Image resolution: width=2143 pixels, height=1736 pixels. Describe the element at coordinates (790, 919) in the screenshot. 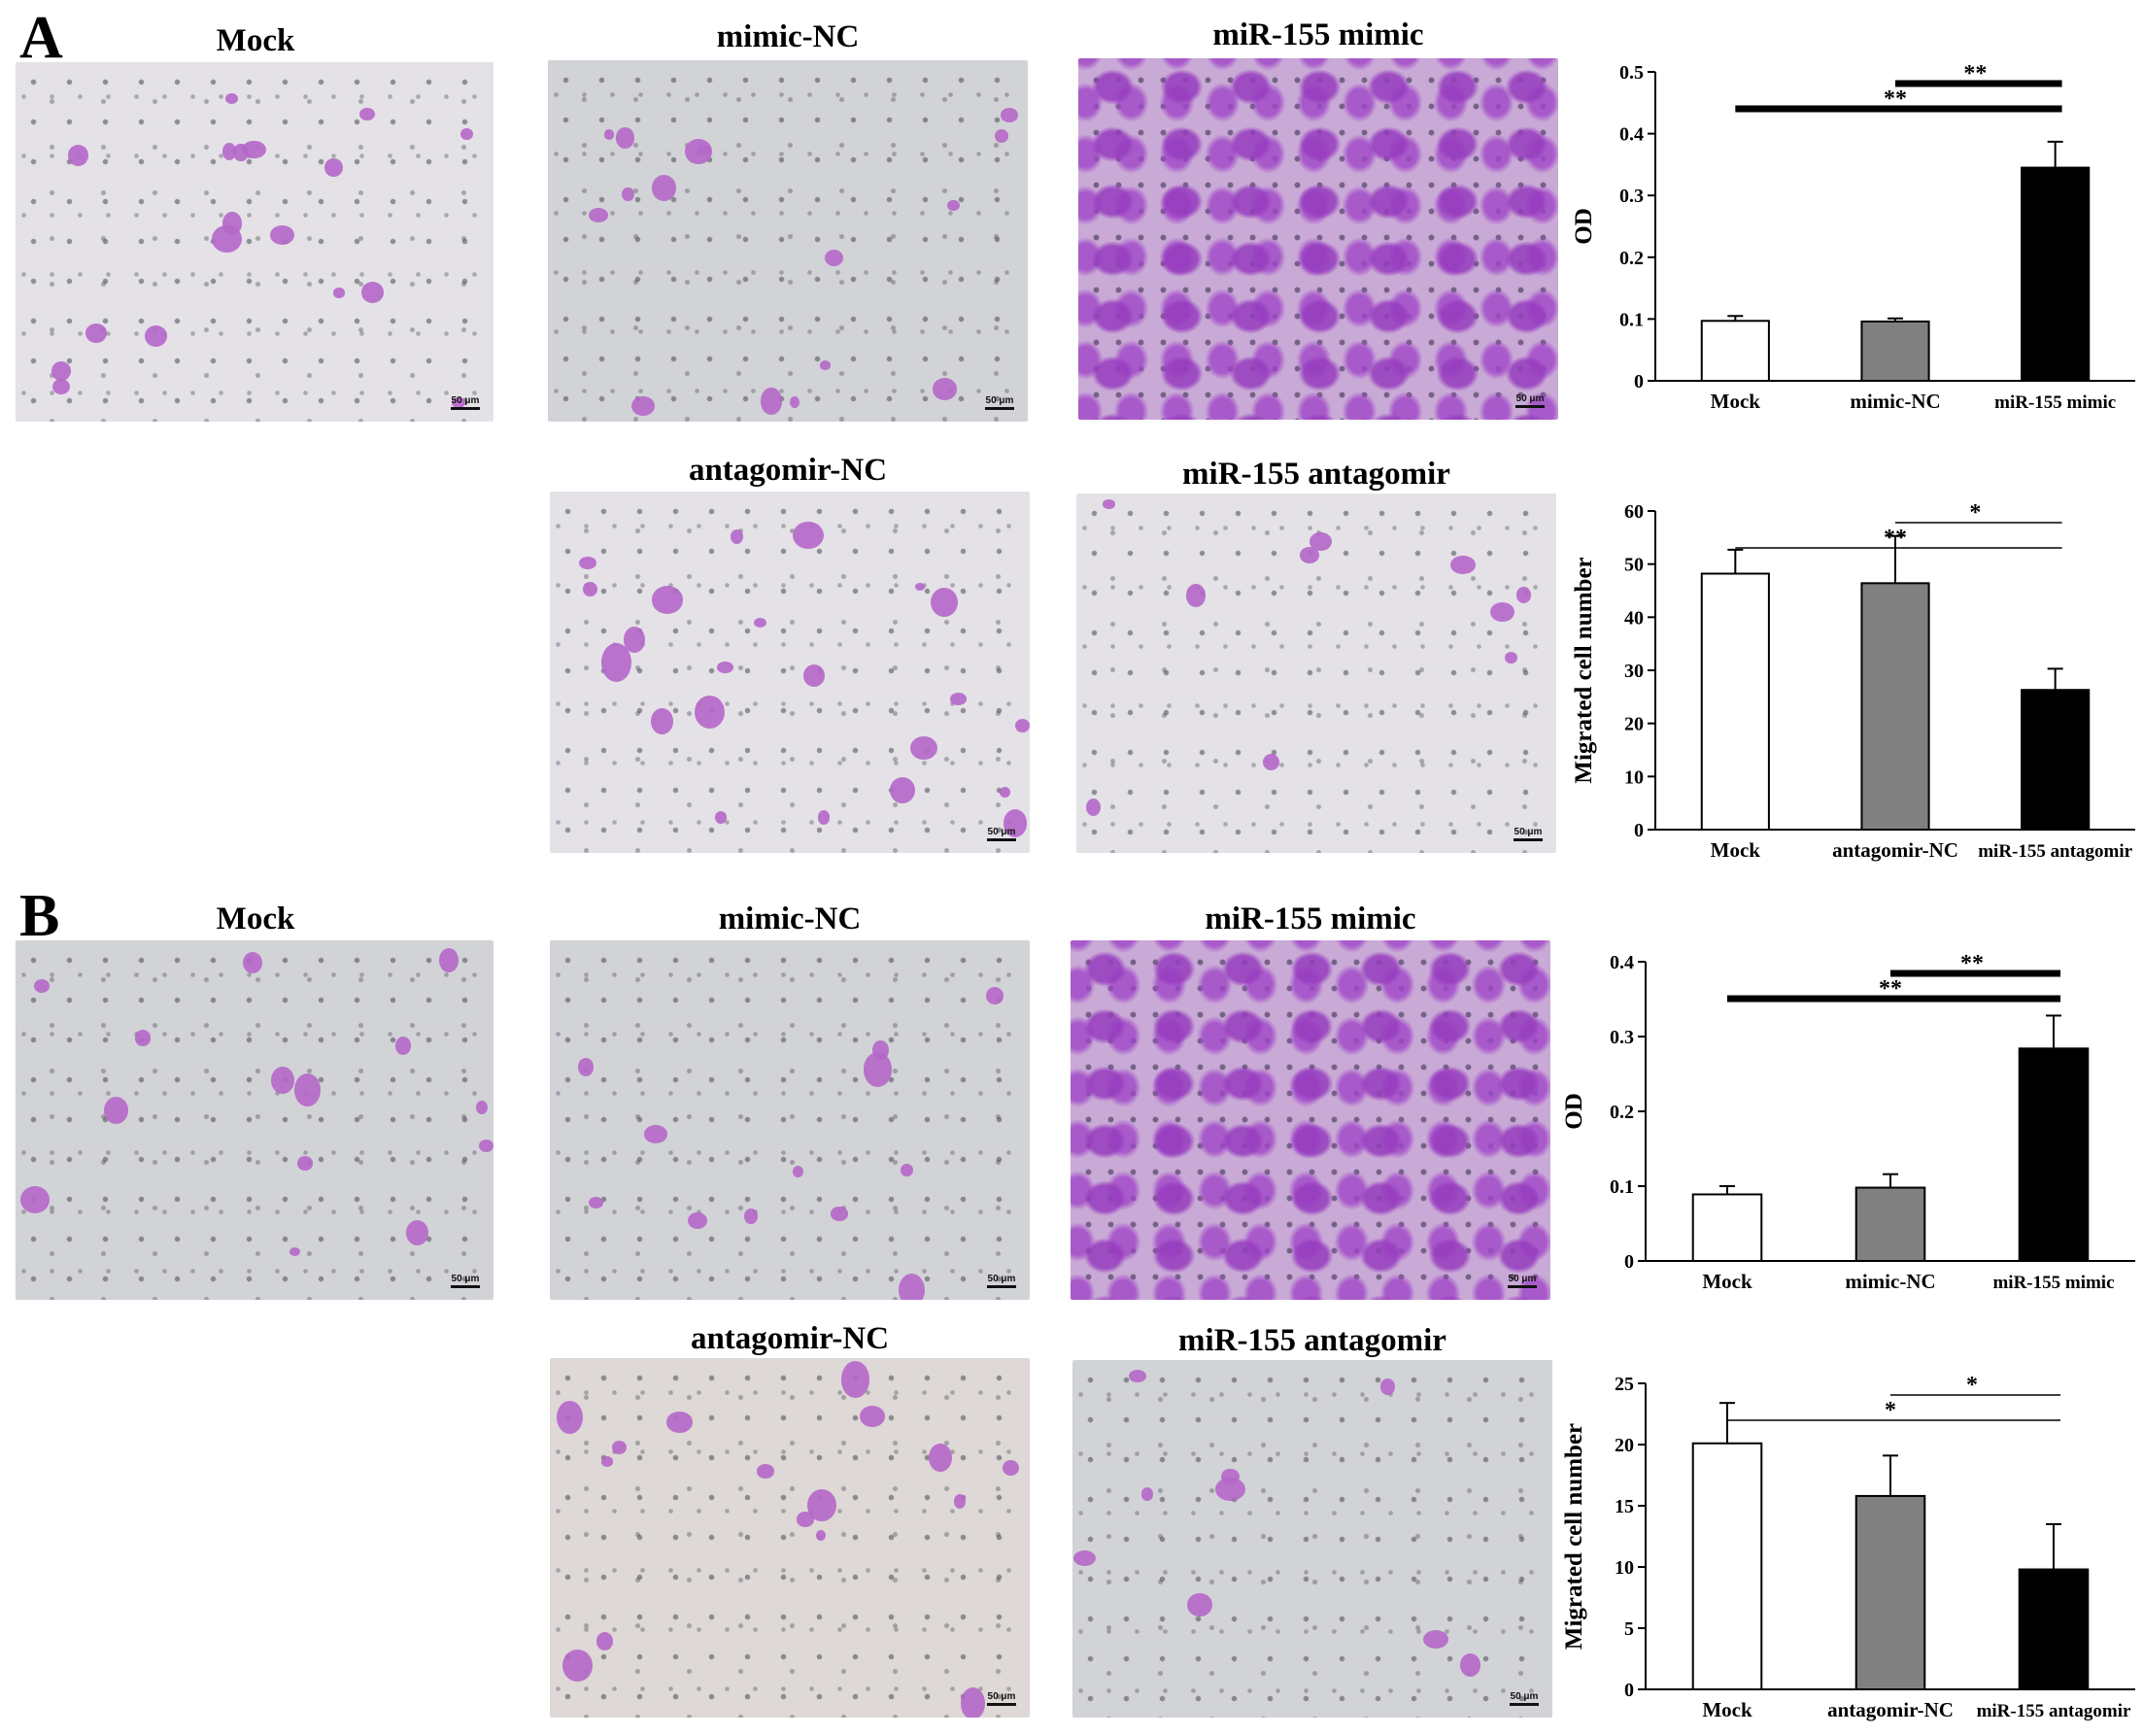

I see `image-title: mimic-NC` at that location.